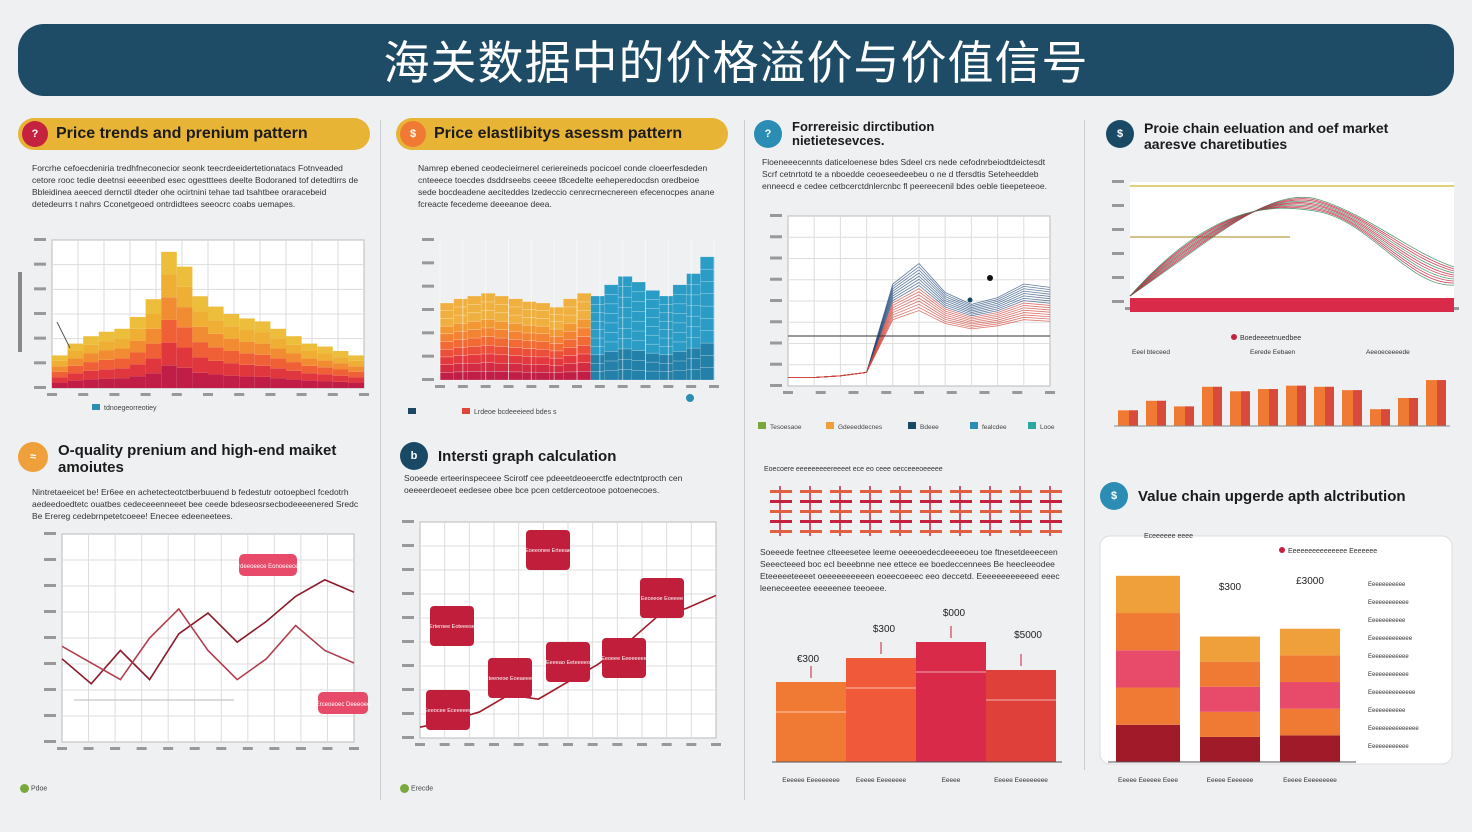  Describe the element at coordinates (1292, 252) in the screenshot. I see `value-curve` at that location.